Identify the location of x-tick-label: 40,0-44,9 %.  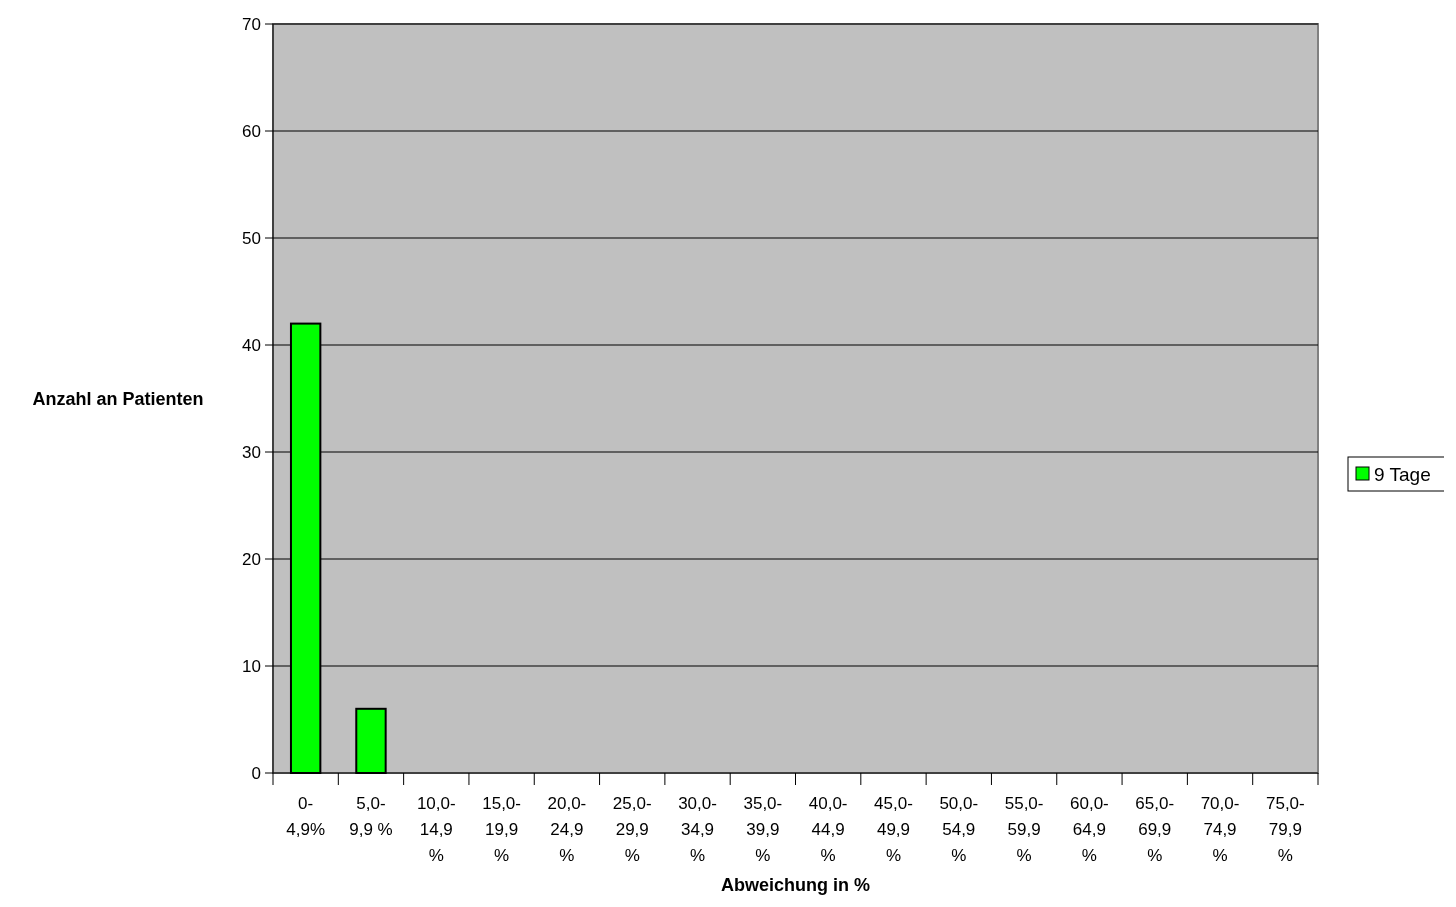
(828, 829).